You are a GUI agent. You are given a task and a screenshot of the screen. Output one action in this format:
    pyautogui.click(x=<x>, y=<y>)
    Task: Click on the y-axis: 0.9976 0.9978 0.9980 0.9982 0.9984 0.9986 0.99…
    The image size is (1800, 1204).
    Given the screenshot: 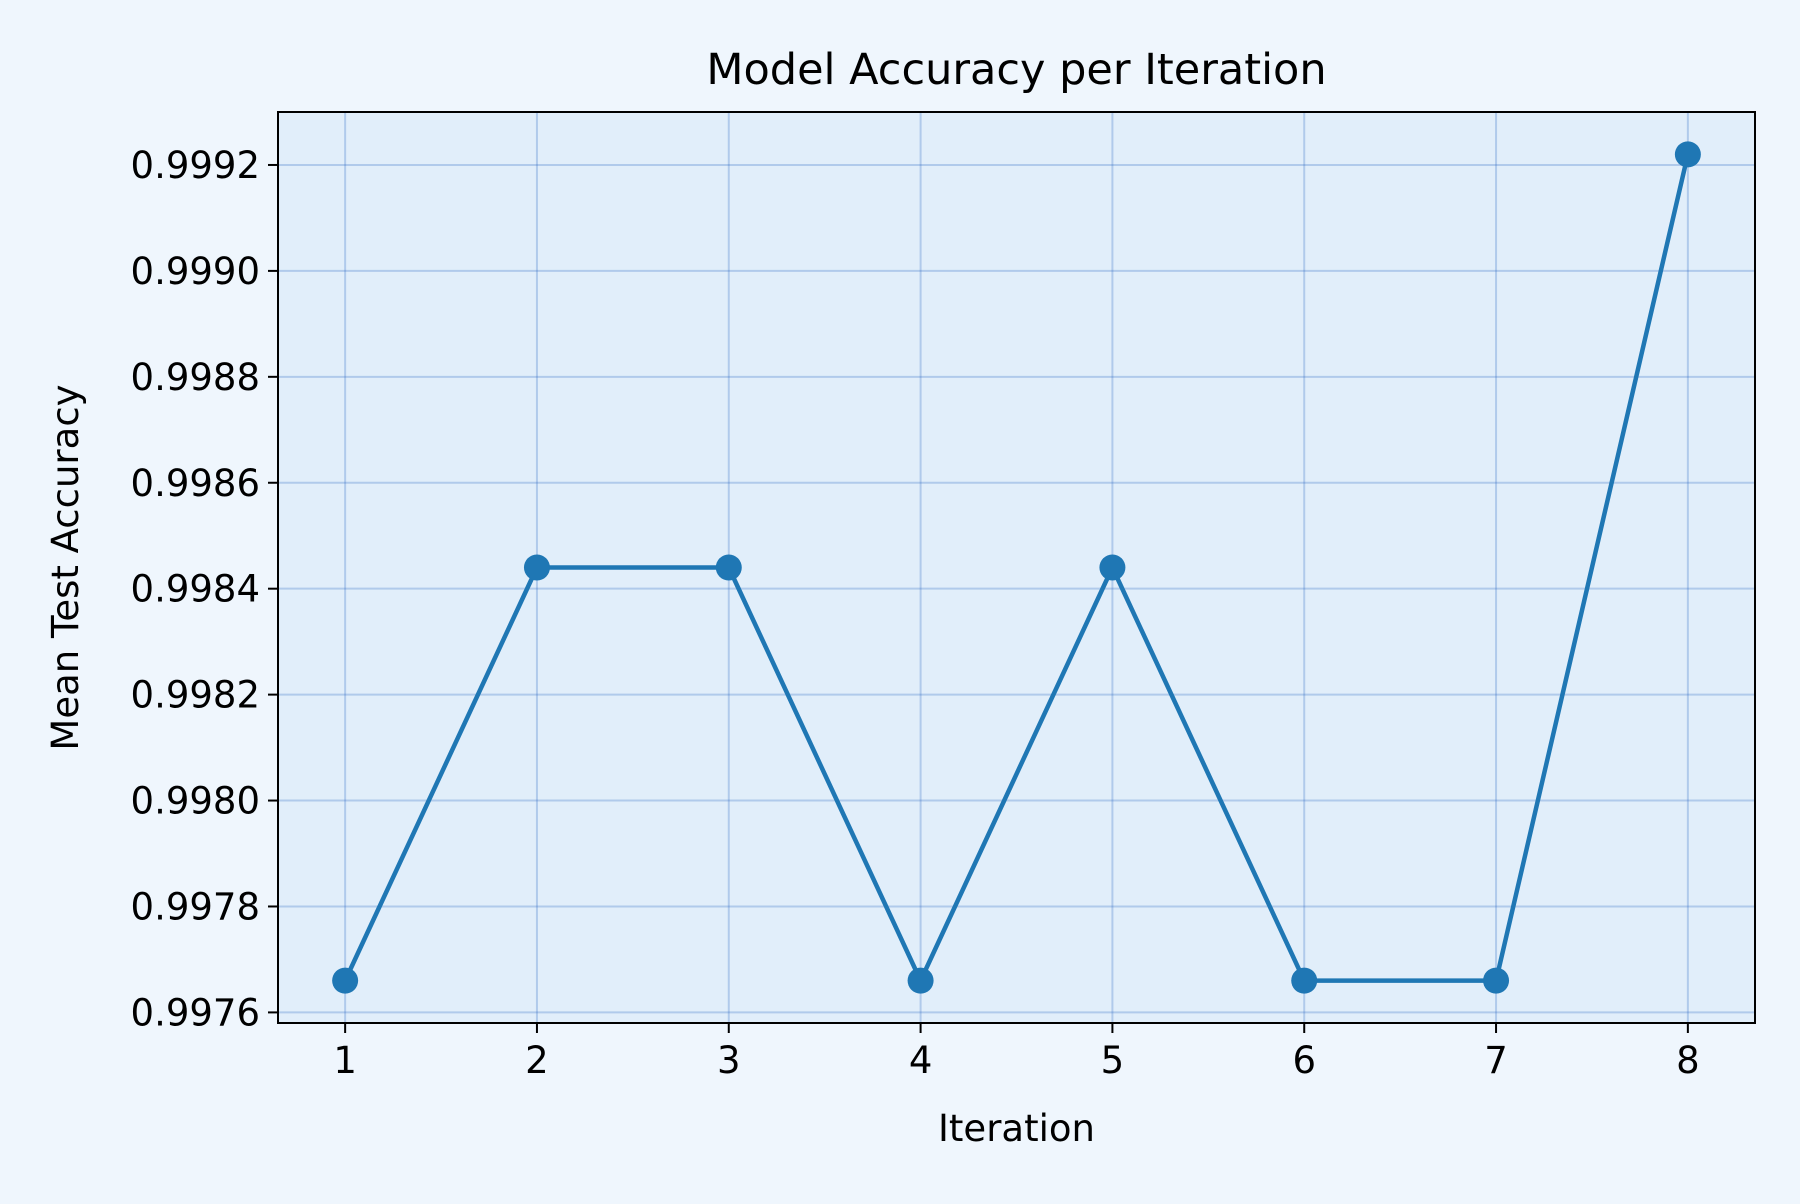 What is the action you would take?
    pyautogui.click(x=204, y=589)
    